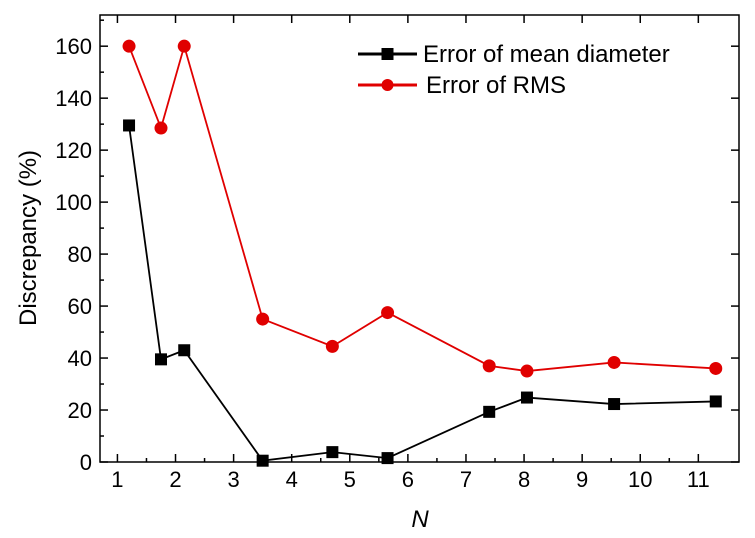 Image resolution: width=755 pixels, height=538 pixels. Describe the element at coordinates (524, 479) in the screenshot. I see `x-tick-label: 8` at that location.